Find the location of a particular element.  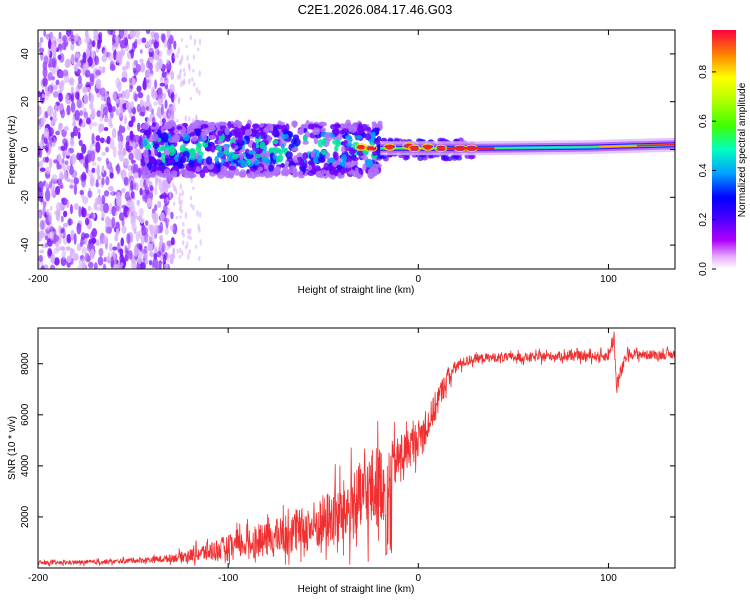

spectrogram-x-label: Height of straight line (km) is located at coordinates (356, 290).